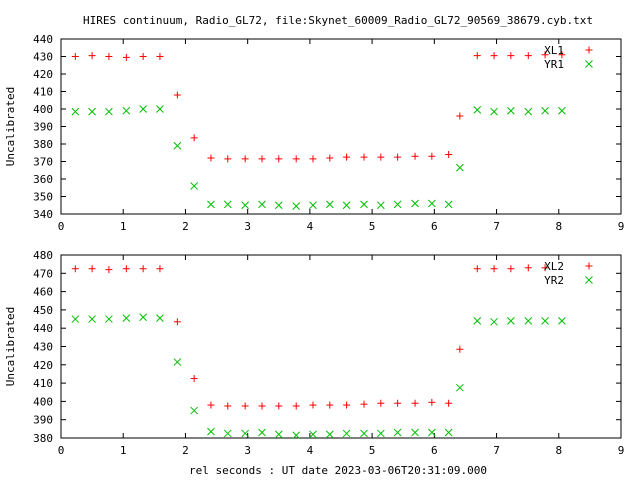 The width and height of the screenshot is (640, 484). What do you see at coordinates (43, 365) in the screenshot?
I see `y-tick-label: 420` at bounding box center [43, 365].